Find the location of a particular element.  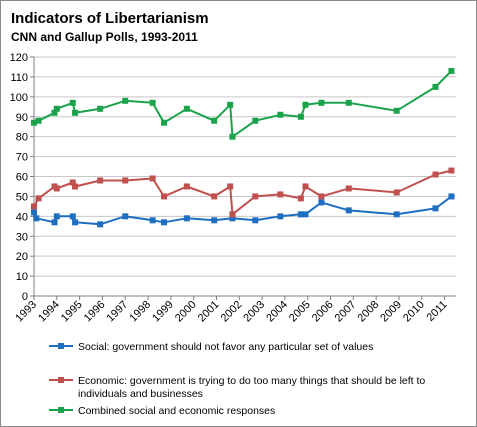

x-tick-label: 1997 is located at coordinates (118, 312).